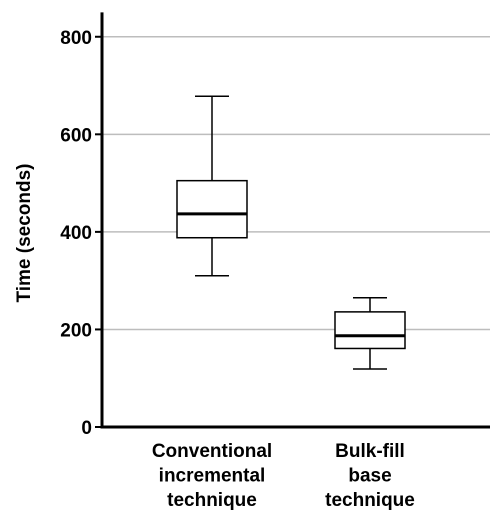  What do you see at coordinates (76, 38) in the screenshot?
I see `y-tick-label: 800` at bounding box center [76, 38].